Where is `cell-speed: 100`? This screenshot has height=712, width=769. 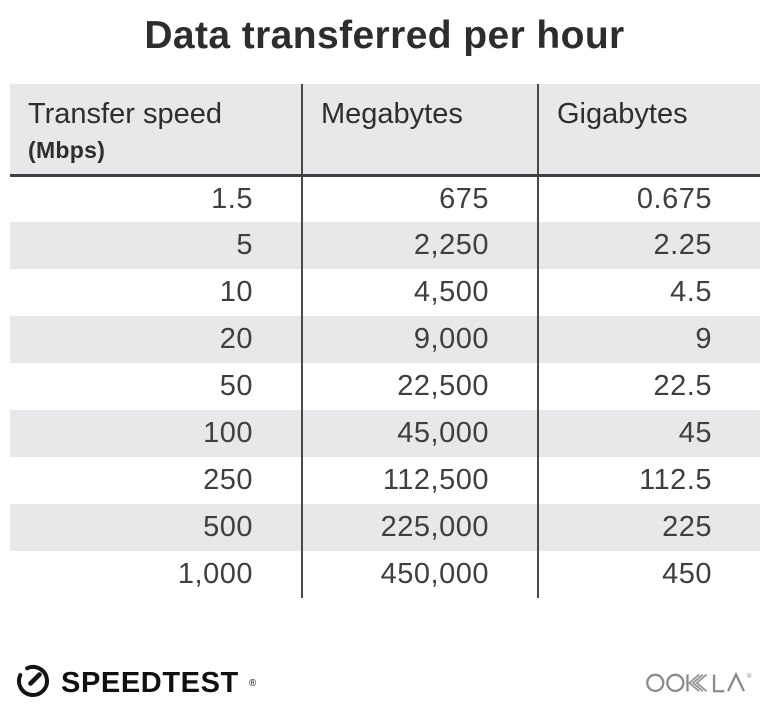 cell-speed: 100 is located at coordinates (156, 433).